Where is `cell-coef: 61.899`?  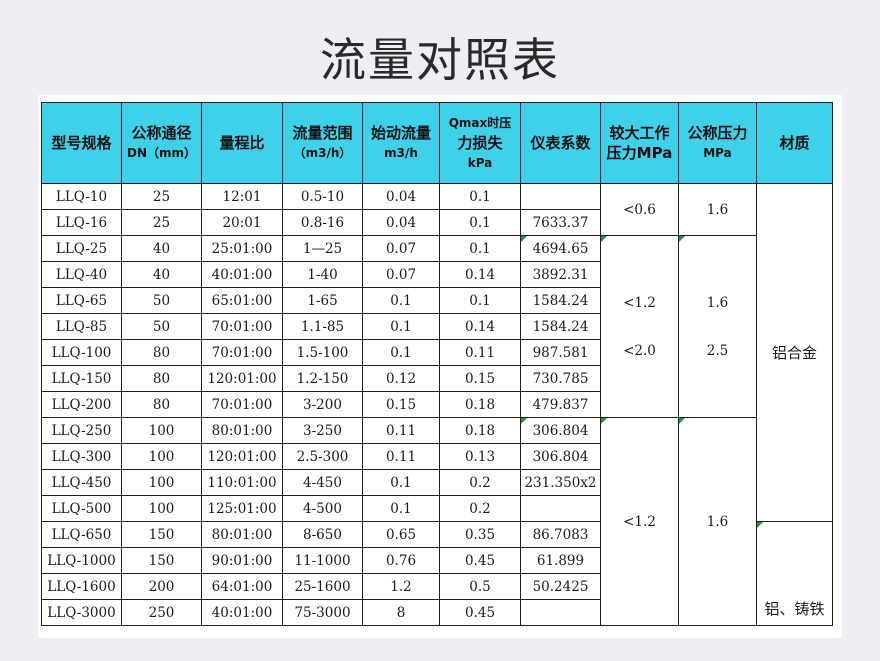 cell-coef: 61.899 is located at coordinates (560, 560).